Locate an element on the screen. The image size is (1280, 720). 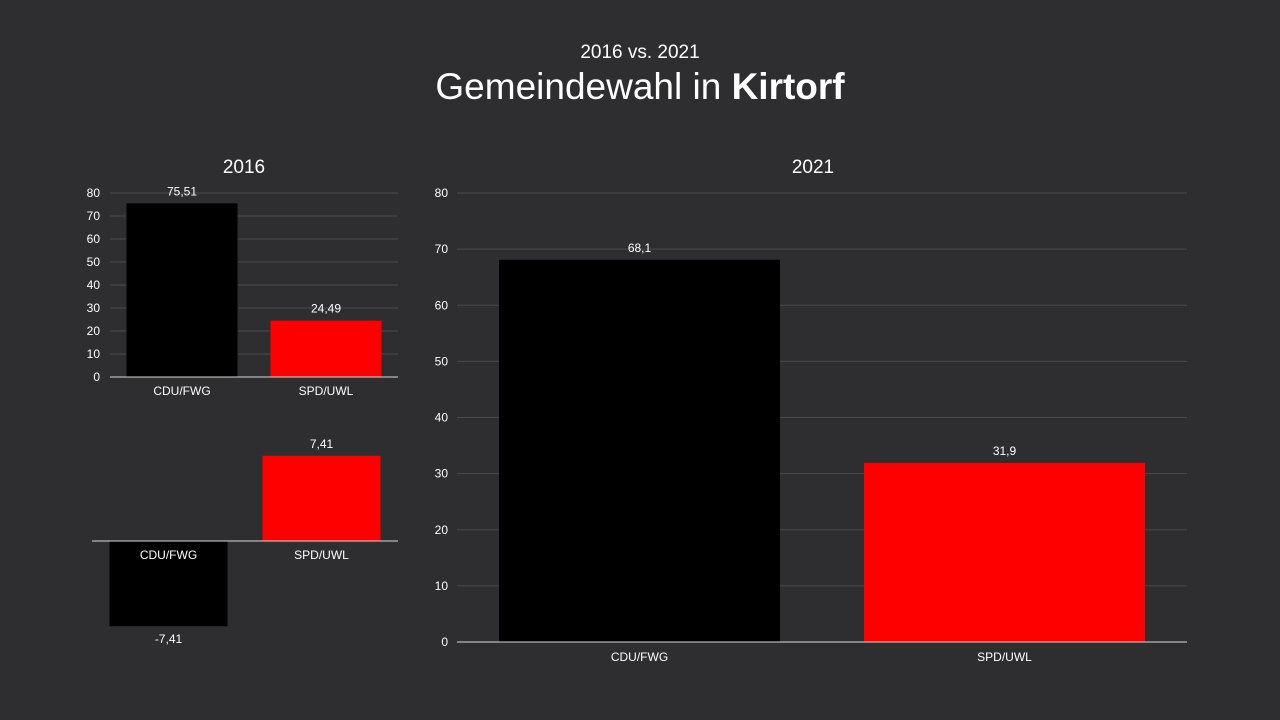
data-label: 24,49 is located at coordinates (326, 309).